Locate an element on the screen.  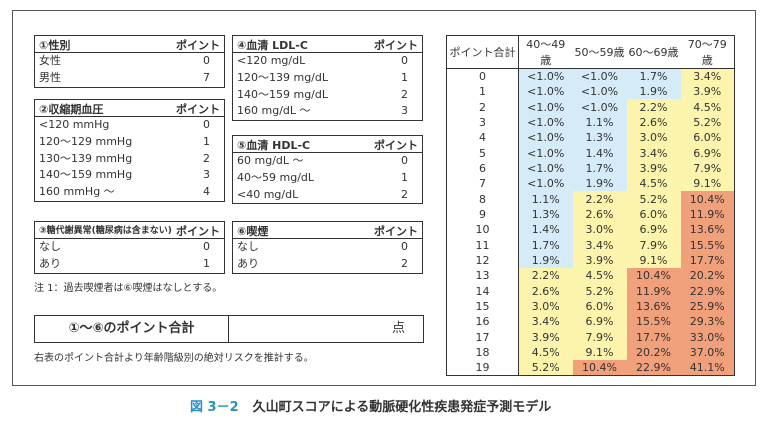
factor-category: 120〜129 mmHg is located at coordinates (86, 141).